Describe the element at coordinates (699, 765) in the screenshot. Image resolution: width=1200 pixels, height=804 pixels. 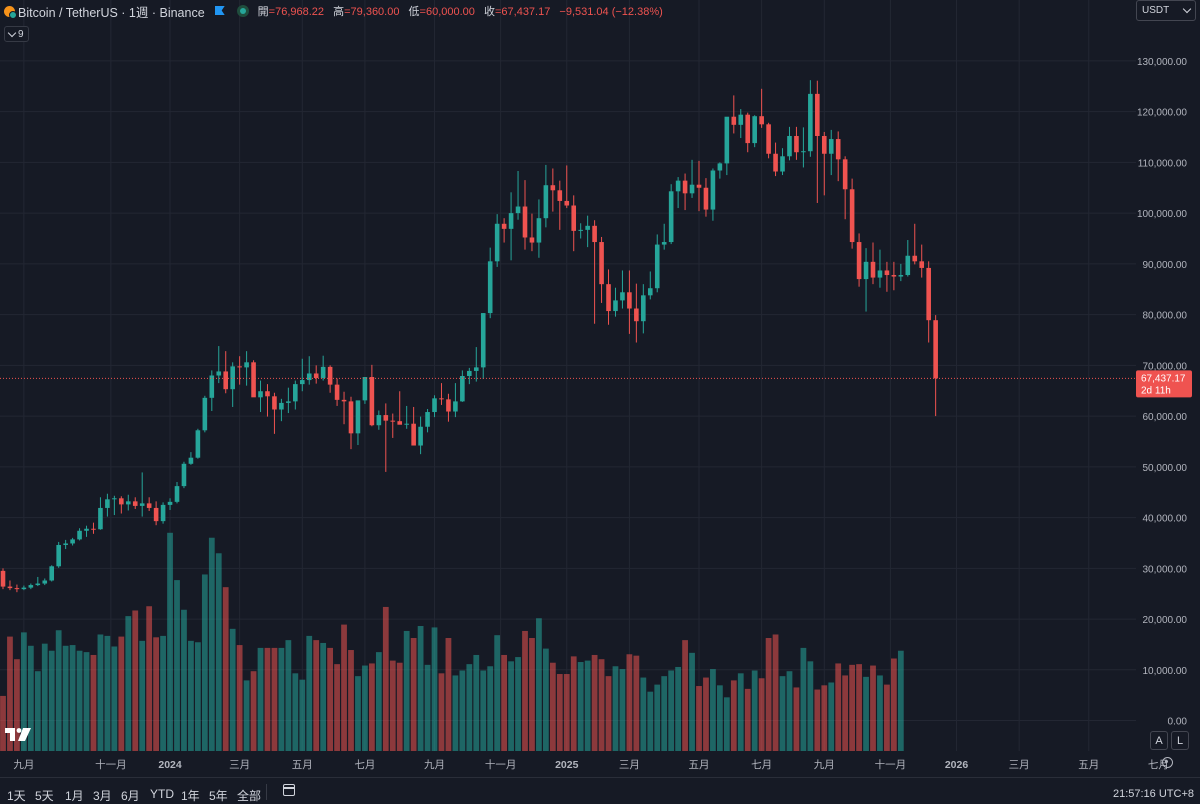
I see `time-axis-tick-label: 五月` at that location.